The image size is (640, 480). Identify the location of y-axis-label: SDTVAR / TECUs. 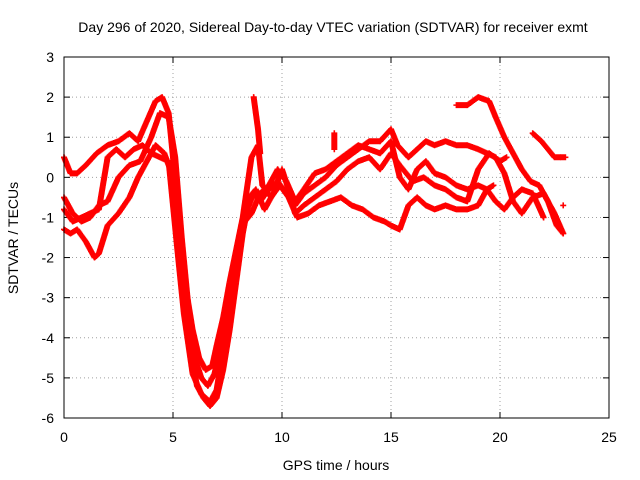
(13, 238).